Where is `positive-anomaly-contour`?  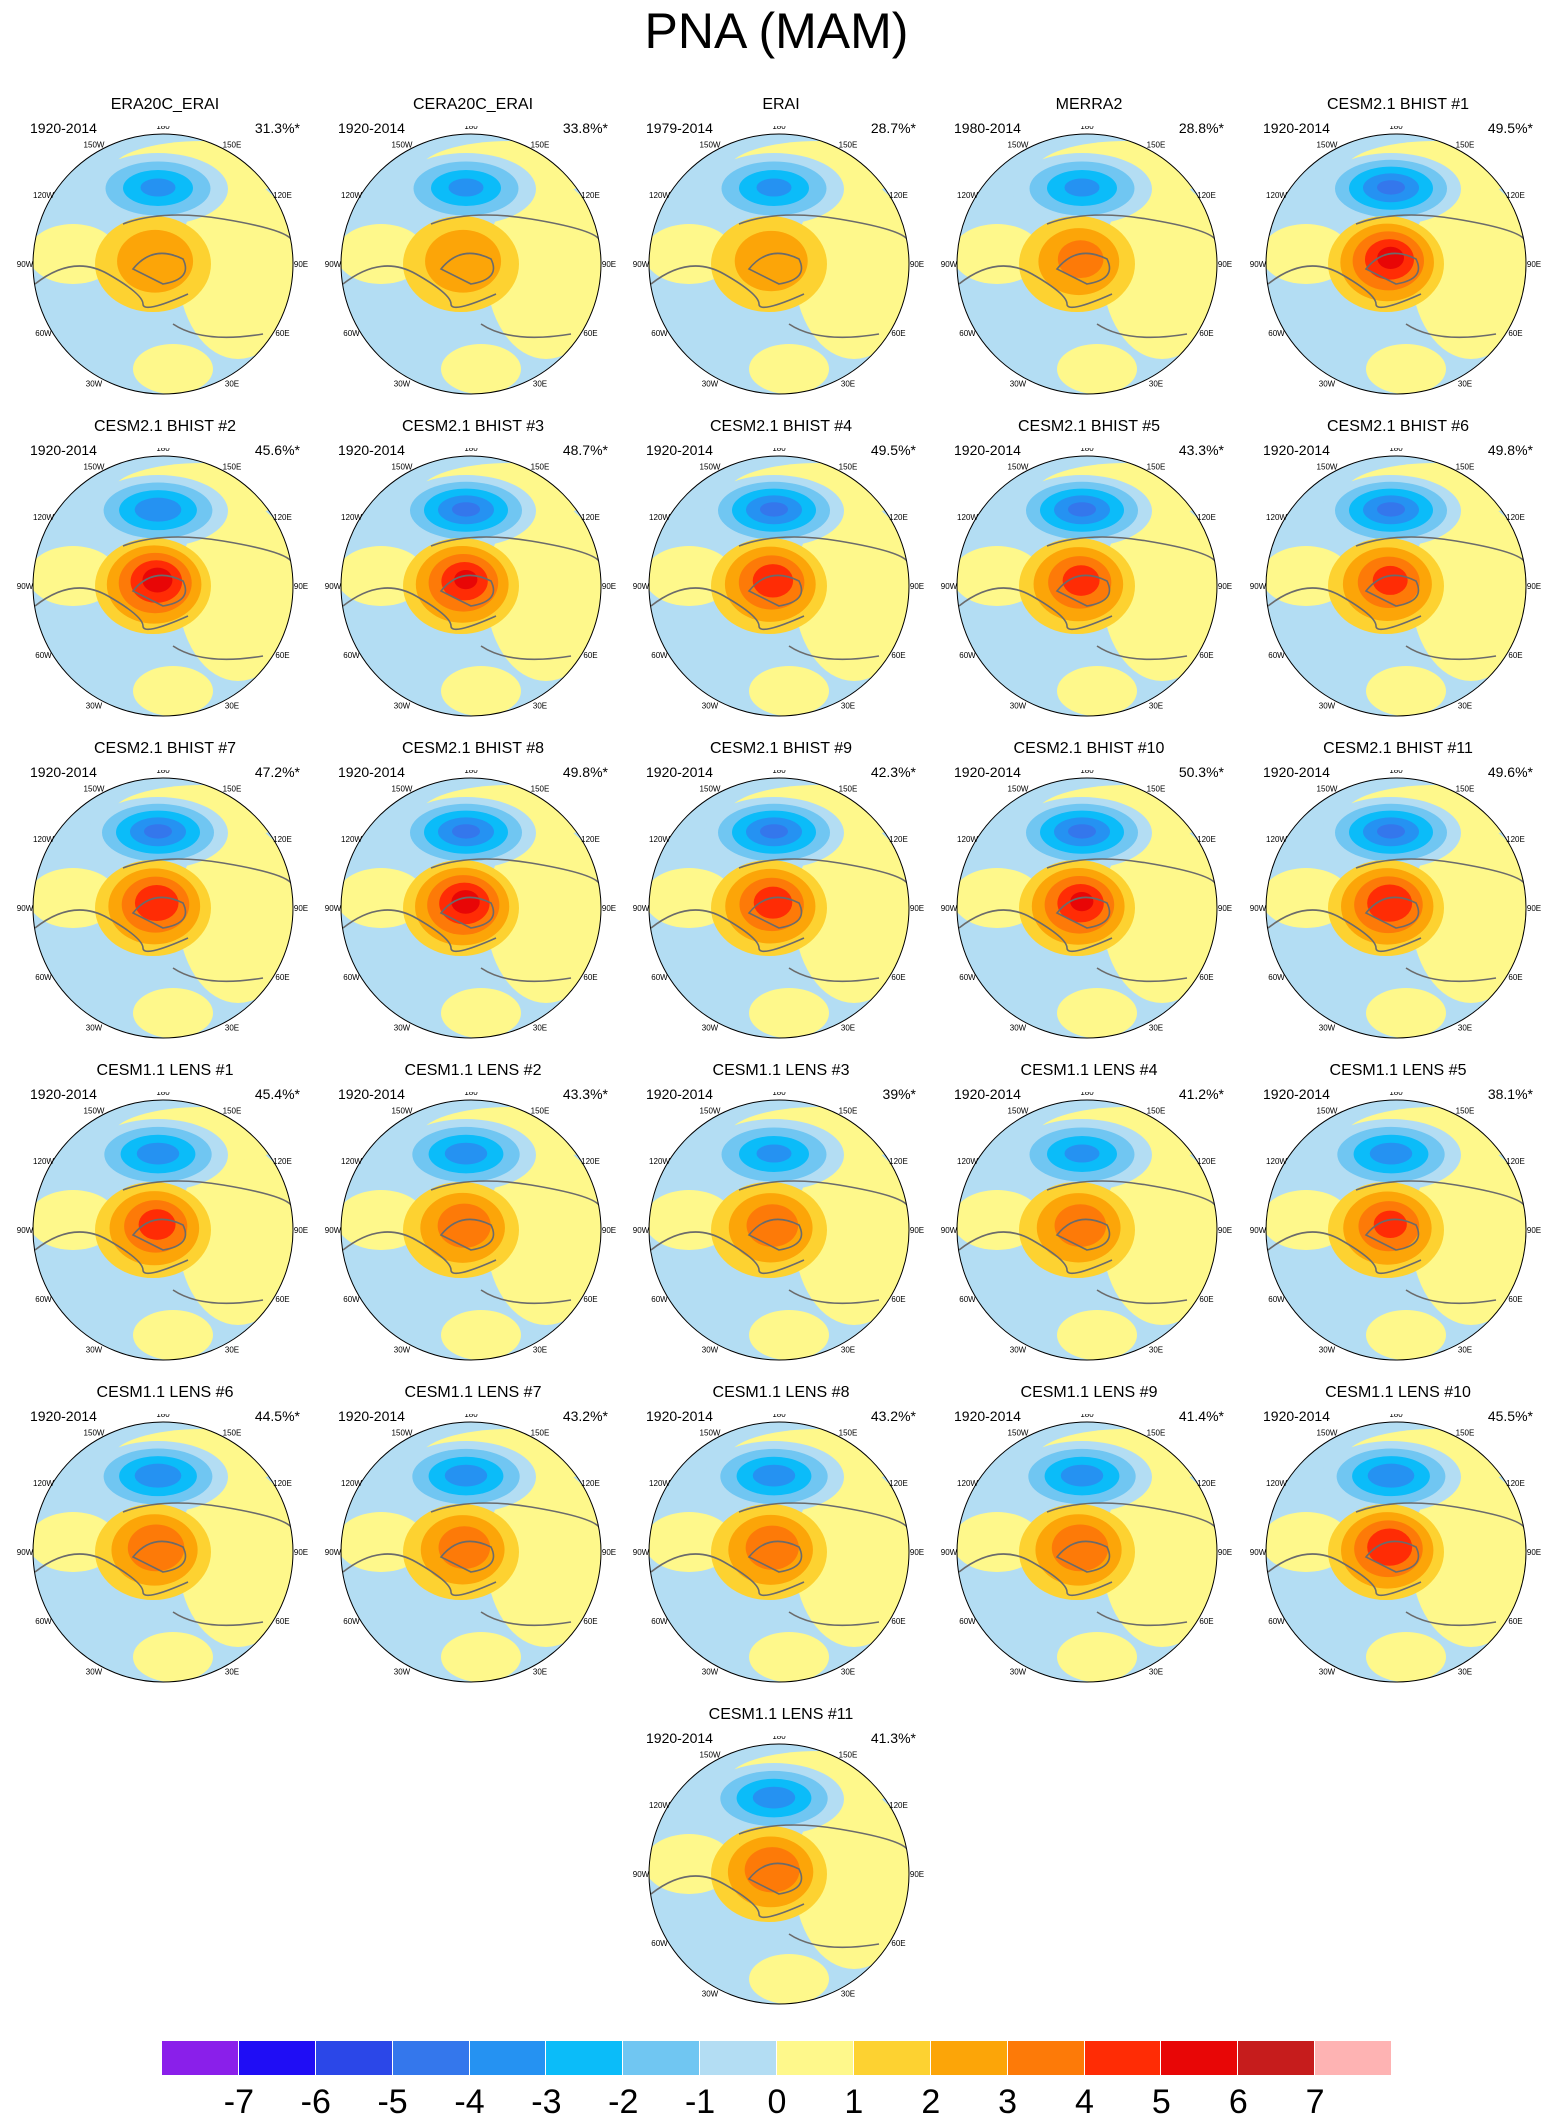
positive-anomaly-contour is located at coordinates (463, 261).